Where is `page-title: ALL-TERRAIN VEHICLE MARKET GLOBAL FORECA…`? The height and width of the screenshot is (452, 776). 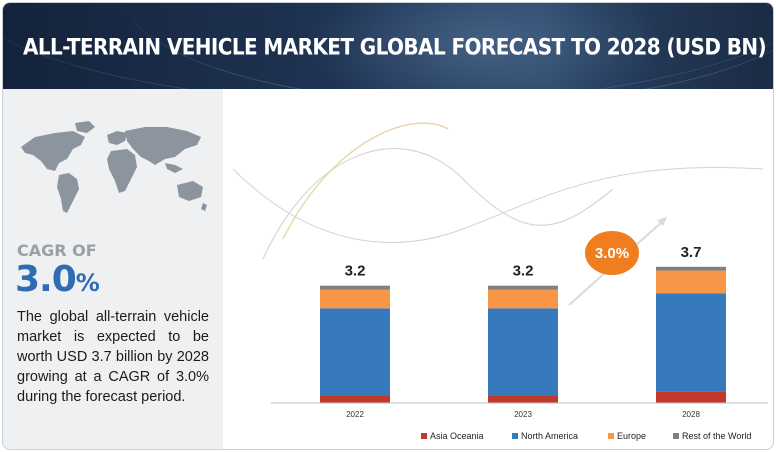
page-title: ALL-TERRAIN VEHICLE MARKET GLOBAL FORECA… is located at coordinates (395, 46).